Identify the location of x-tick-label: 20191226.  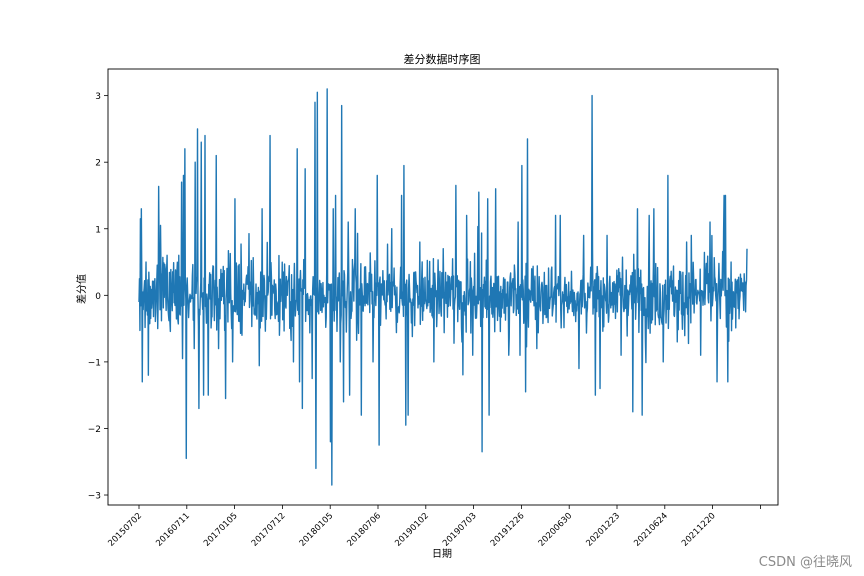
(508, 530).